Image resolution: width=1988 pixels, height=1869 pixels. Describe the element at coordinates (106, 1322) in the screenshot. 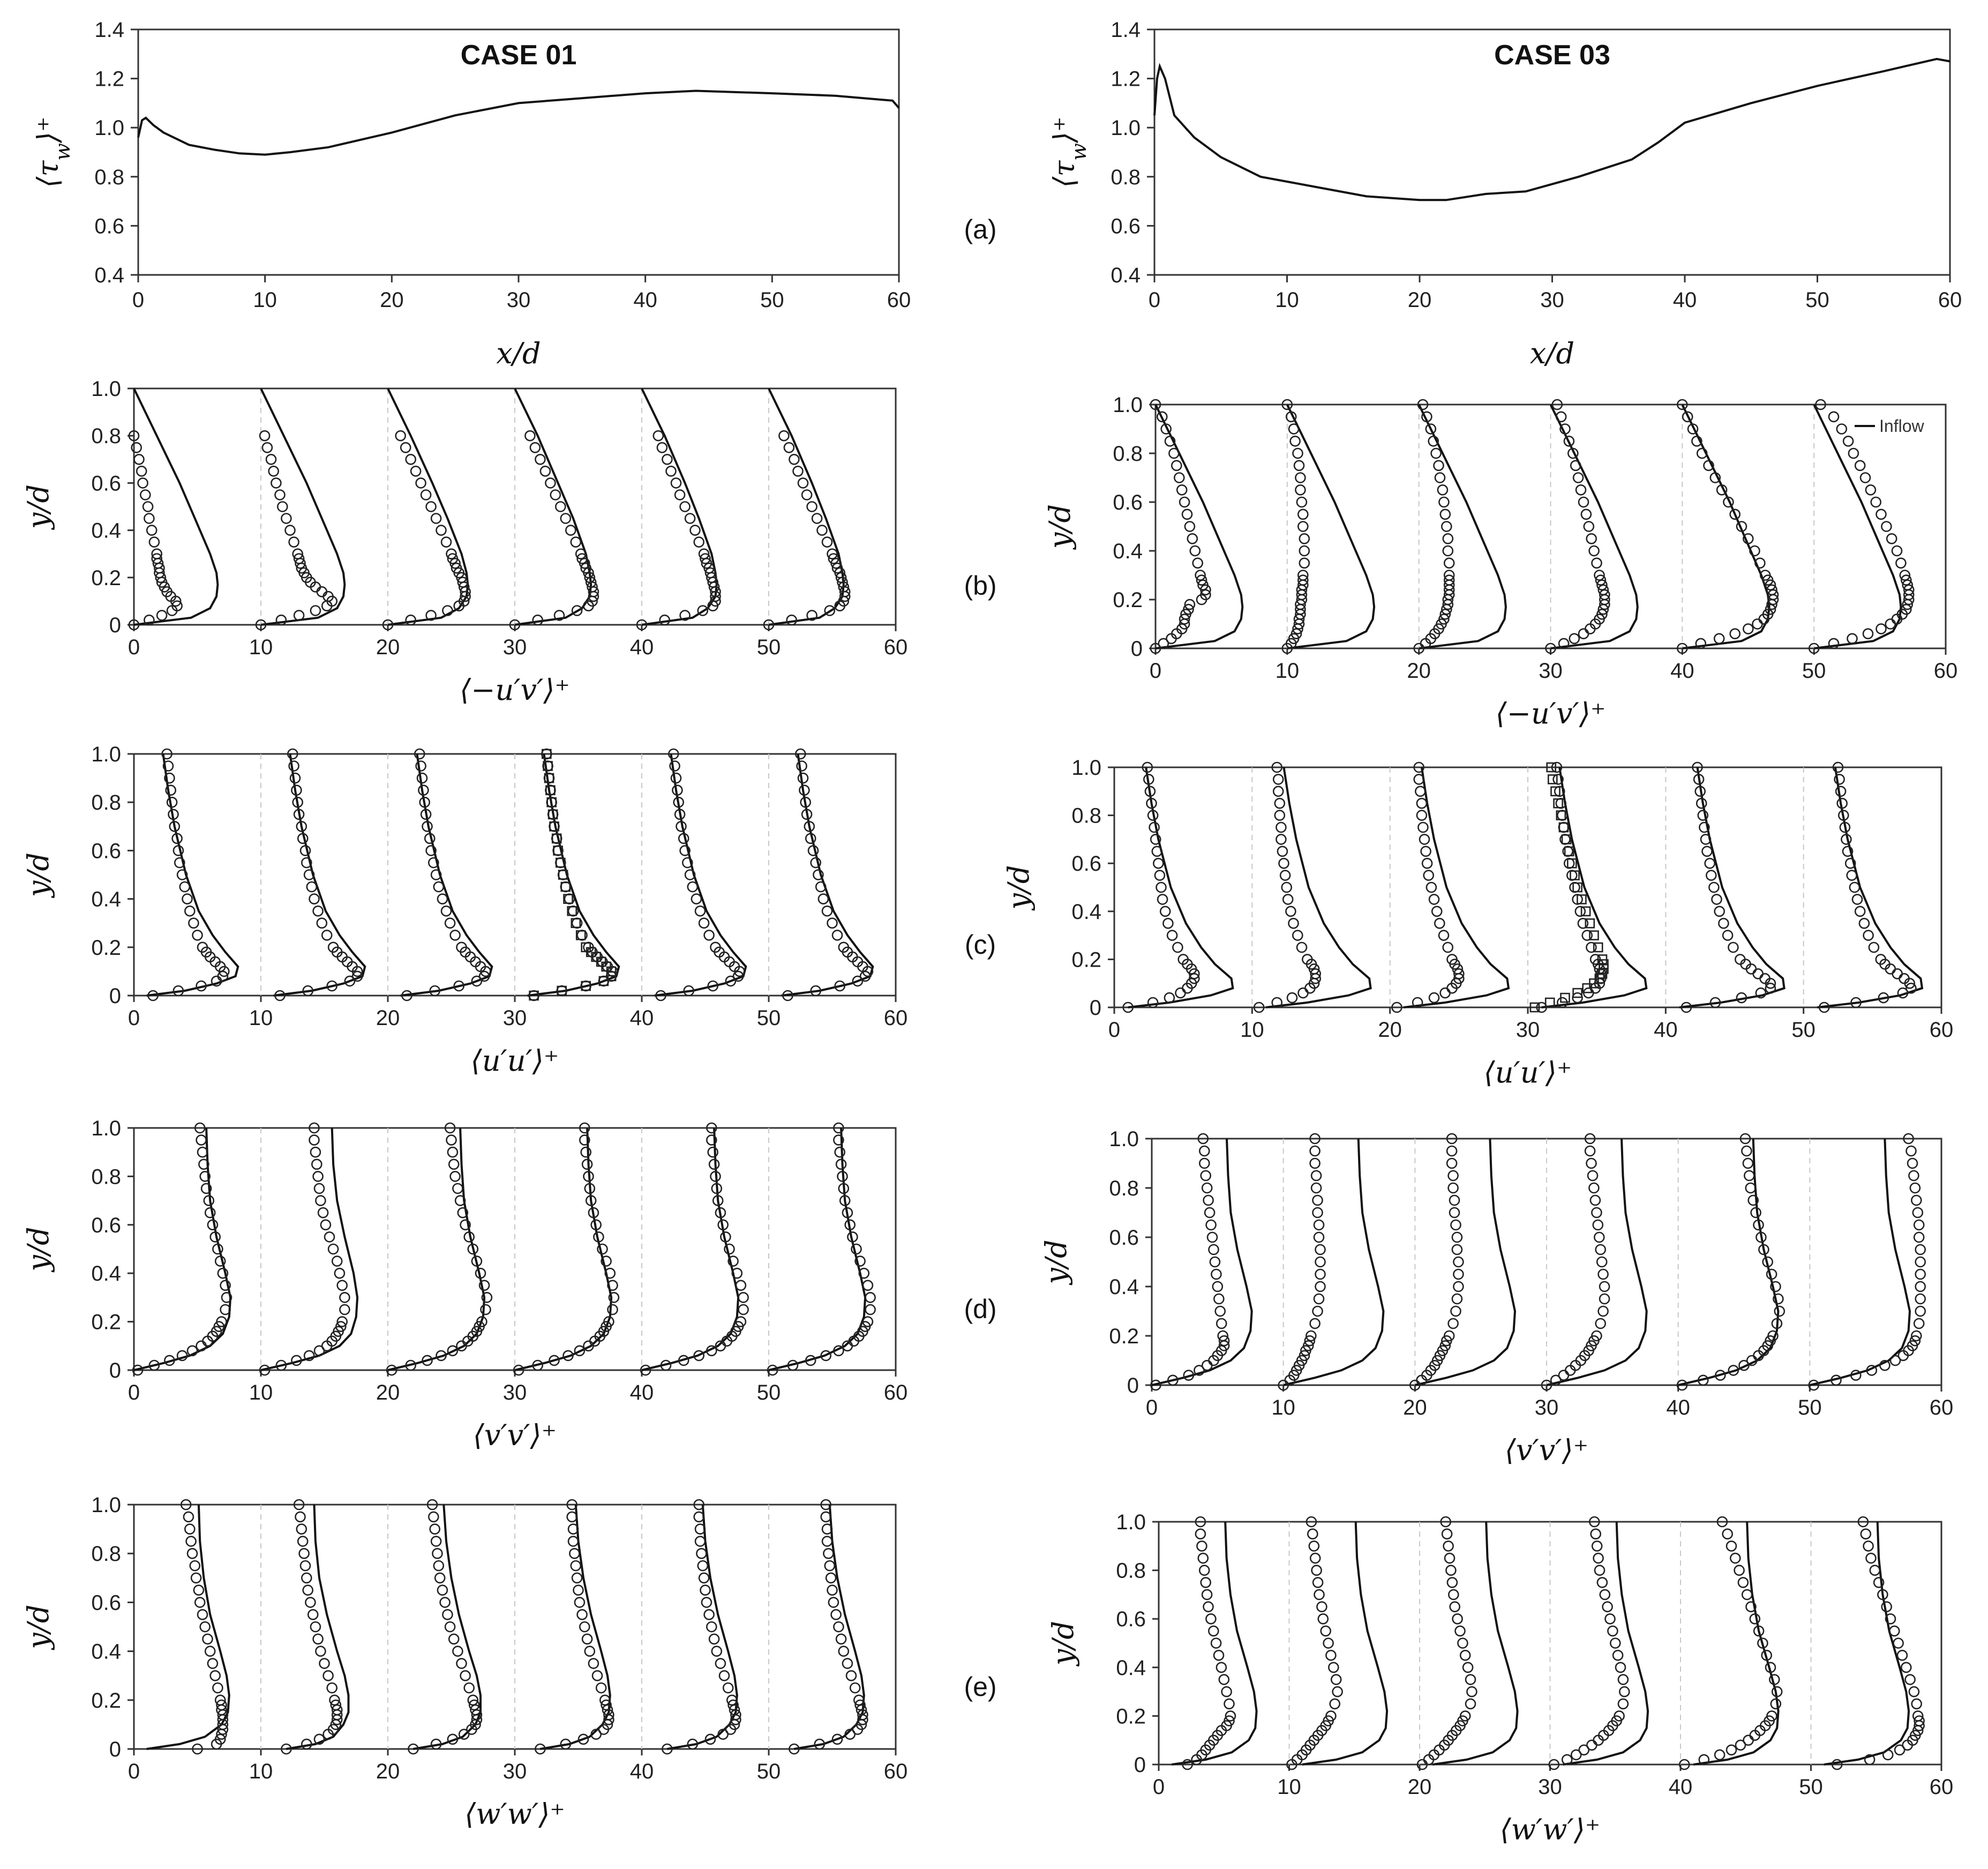

I see `y-tick-label: 0.2` at that location.